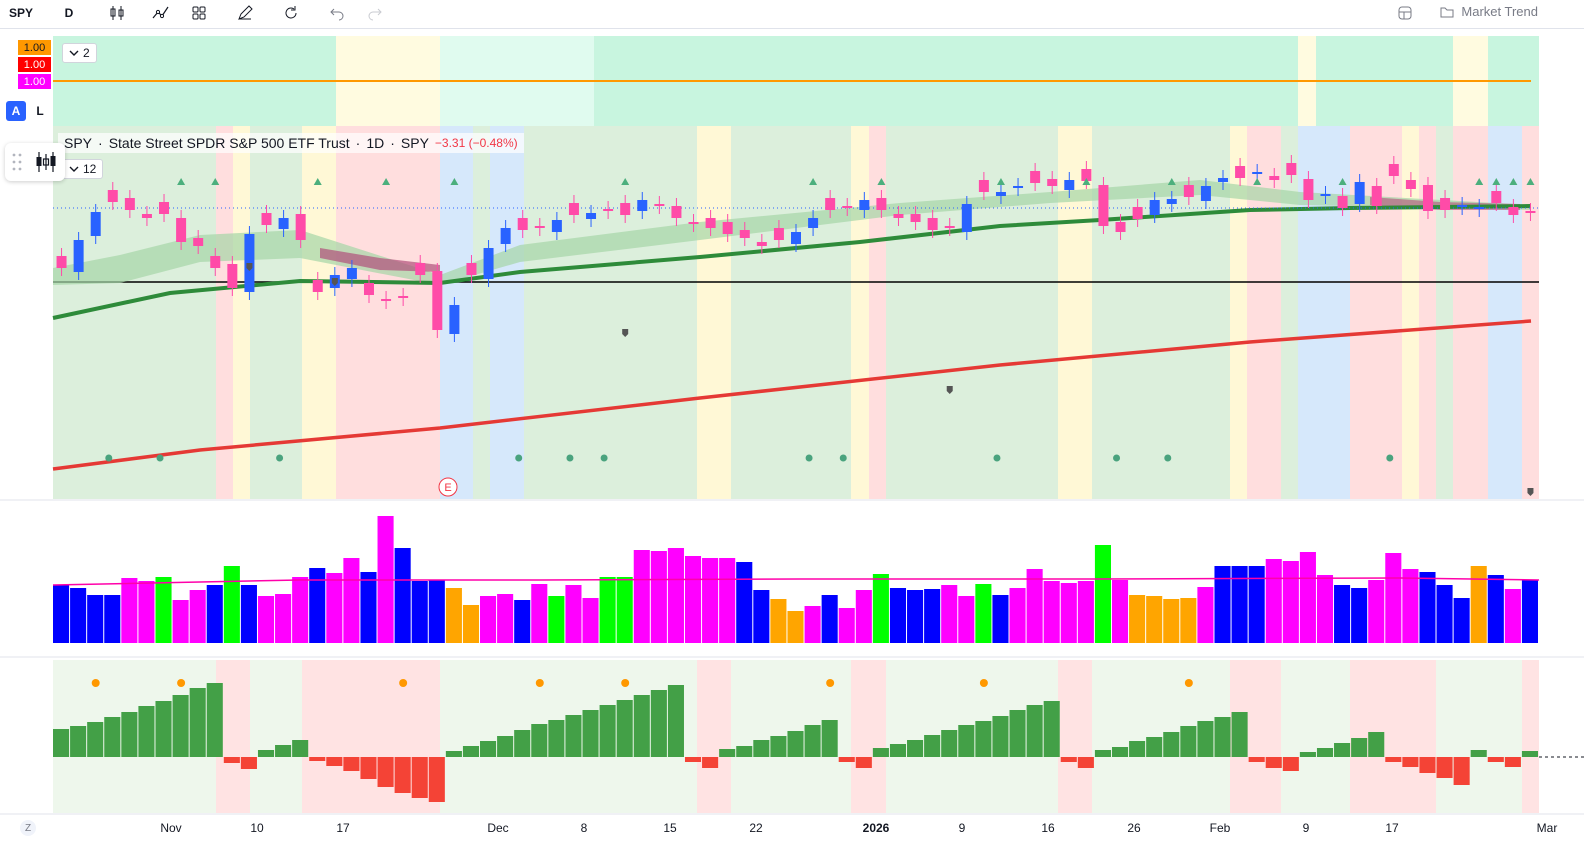 Image resolution: width=1584 pixels, height=854 pixels. What do you see at coordinates (117, 13) in the screenshot?
I see `bar-style-icon` at bounding box center [117, 13].